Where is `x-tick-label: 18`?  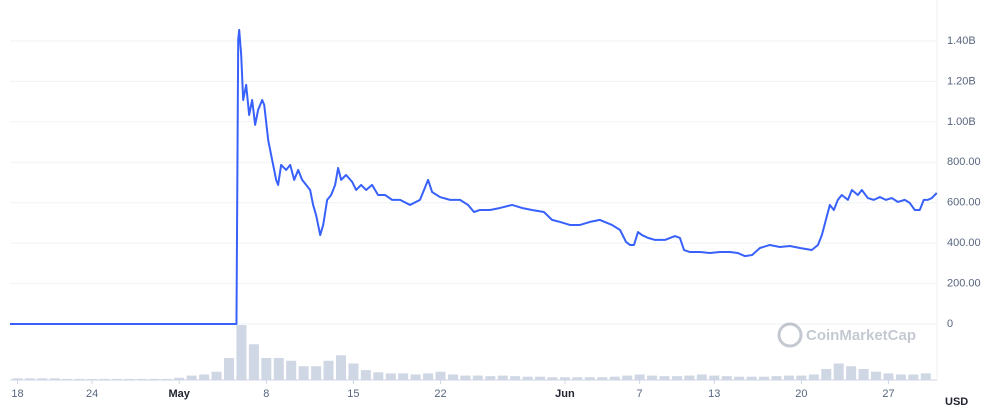 x-tick-label: 18 is located at coordinates (17, 394).